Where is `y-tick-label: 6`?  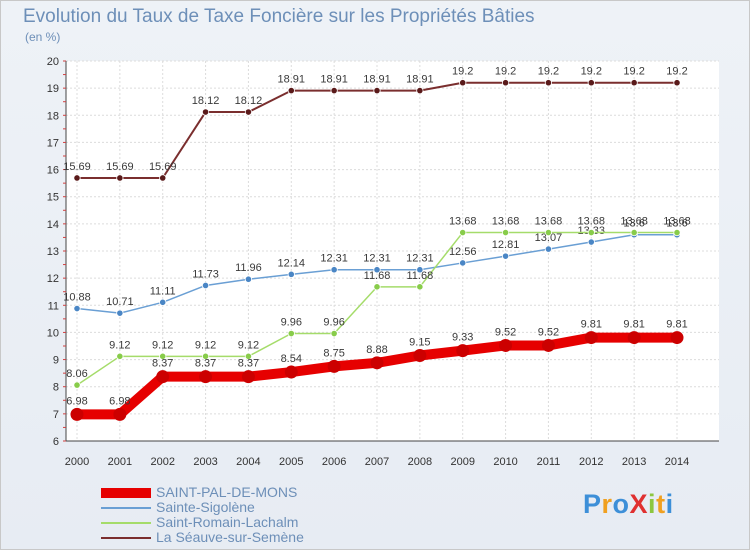 y-tick-label: 6 is located at coordinates (56, 442).